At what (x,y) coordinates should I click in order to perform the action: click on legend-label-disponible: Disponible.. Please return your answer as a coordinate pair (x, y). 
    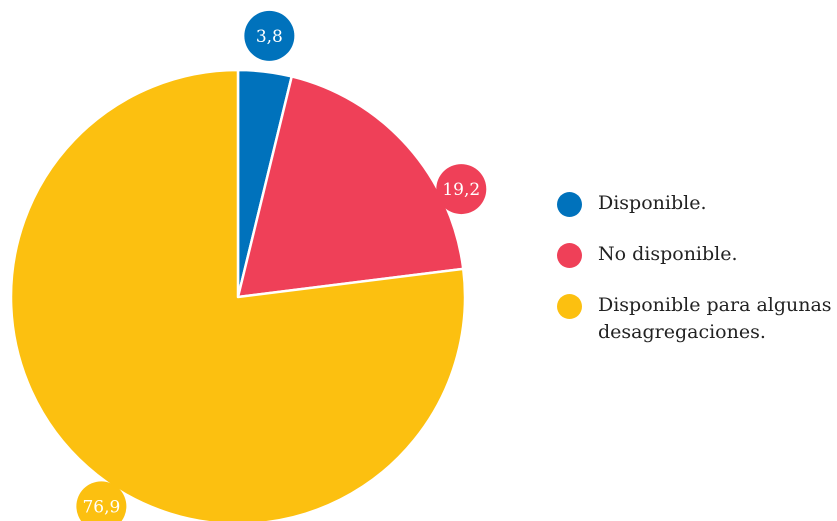
    Looking at the image, I should click on (652, 203).